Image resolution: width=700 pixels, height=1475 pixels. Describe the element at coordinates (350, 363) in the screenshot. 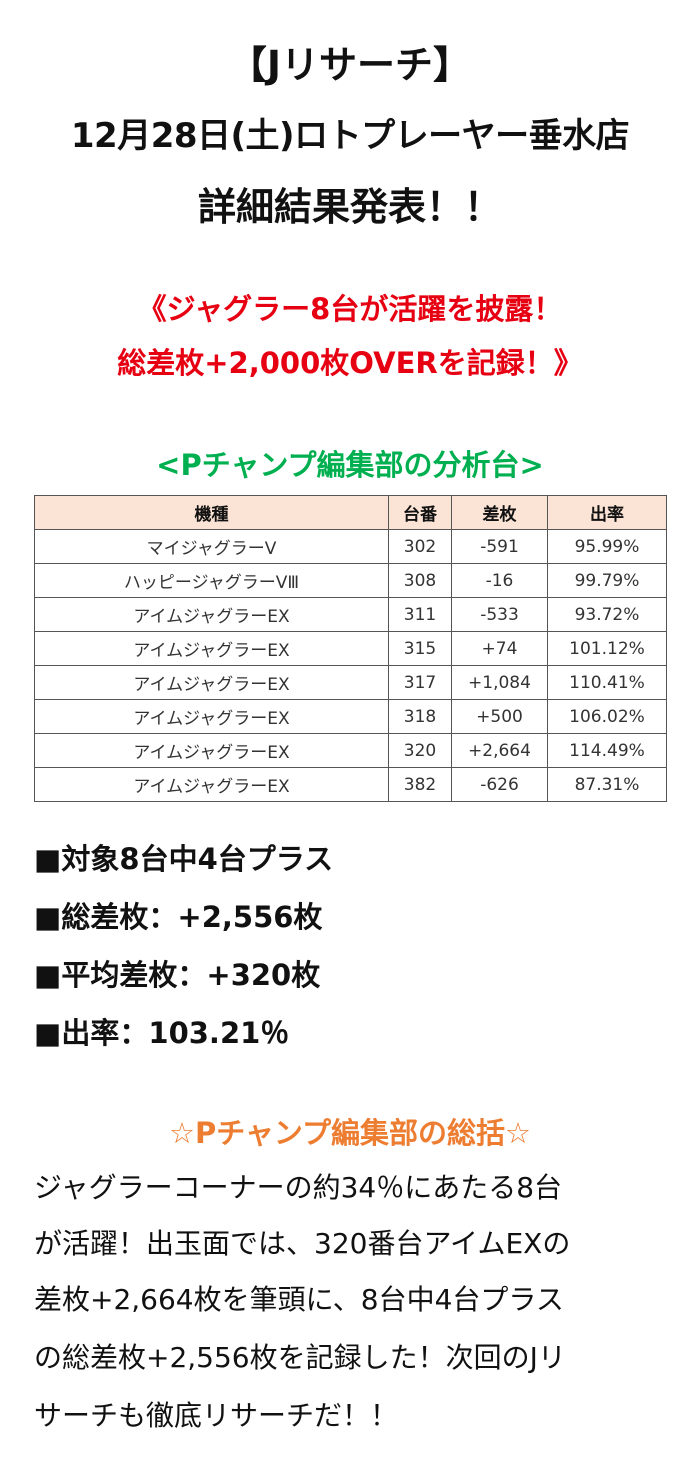

I see `headline-line-2: 総差枚+2,000枚OVERを記録！》` at that location.